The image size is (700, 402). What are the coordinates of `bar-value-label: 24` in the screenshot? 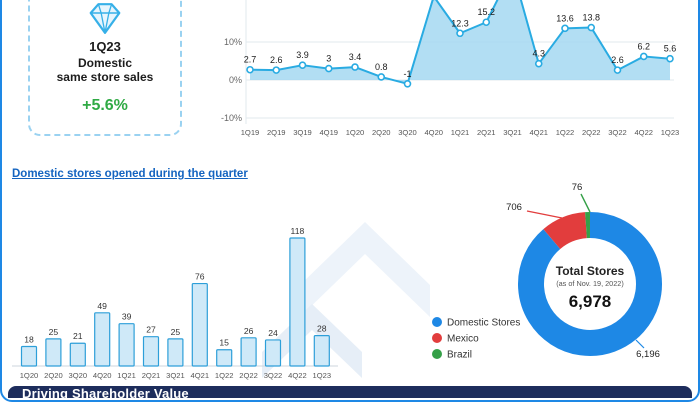 It's located at (273, 333).